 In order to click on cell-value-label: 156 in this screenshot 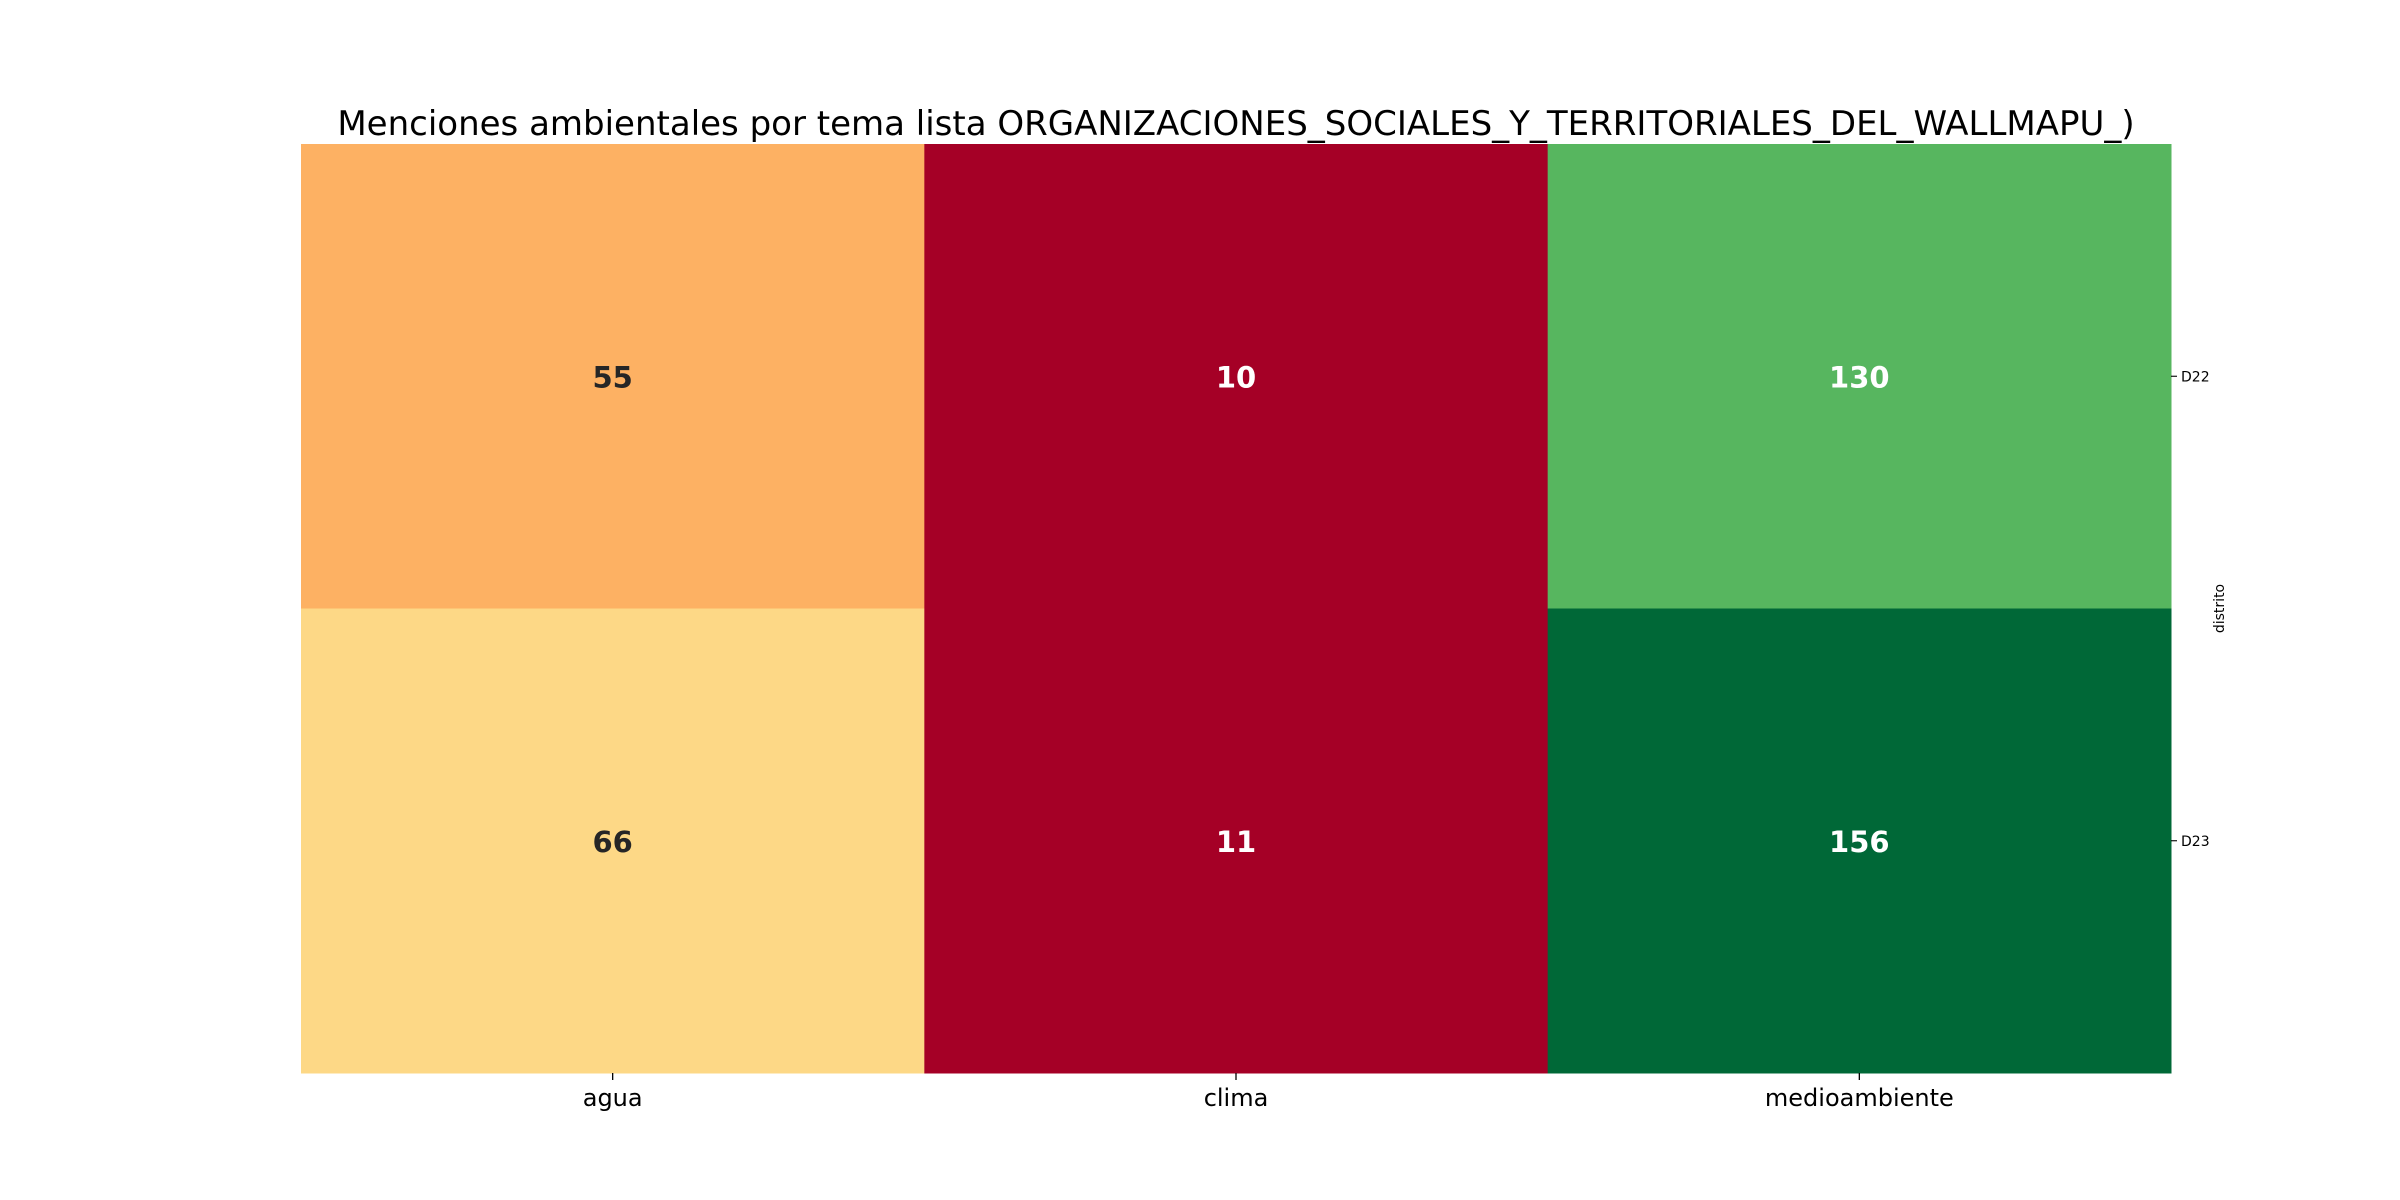, I will do `click(1859, 842)`.